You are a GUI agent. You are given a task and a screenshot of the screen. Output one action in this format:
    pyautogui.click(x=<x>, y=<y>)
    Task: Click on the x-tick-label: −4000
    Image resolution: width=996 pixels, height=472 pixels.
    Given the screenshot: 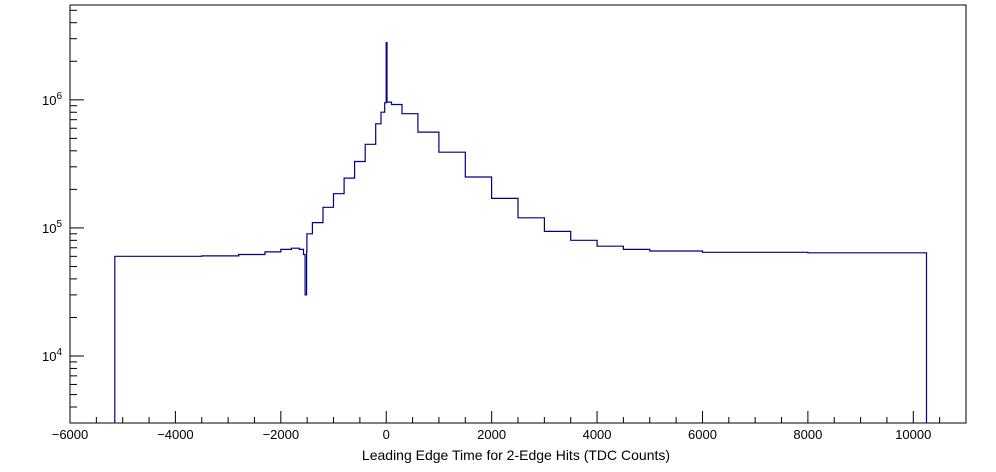 What is the action you would take?
    pyautogui.click(x=175, y=434)
    